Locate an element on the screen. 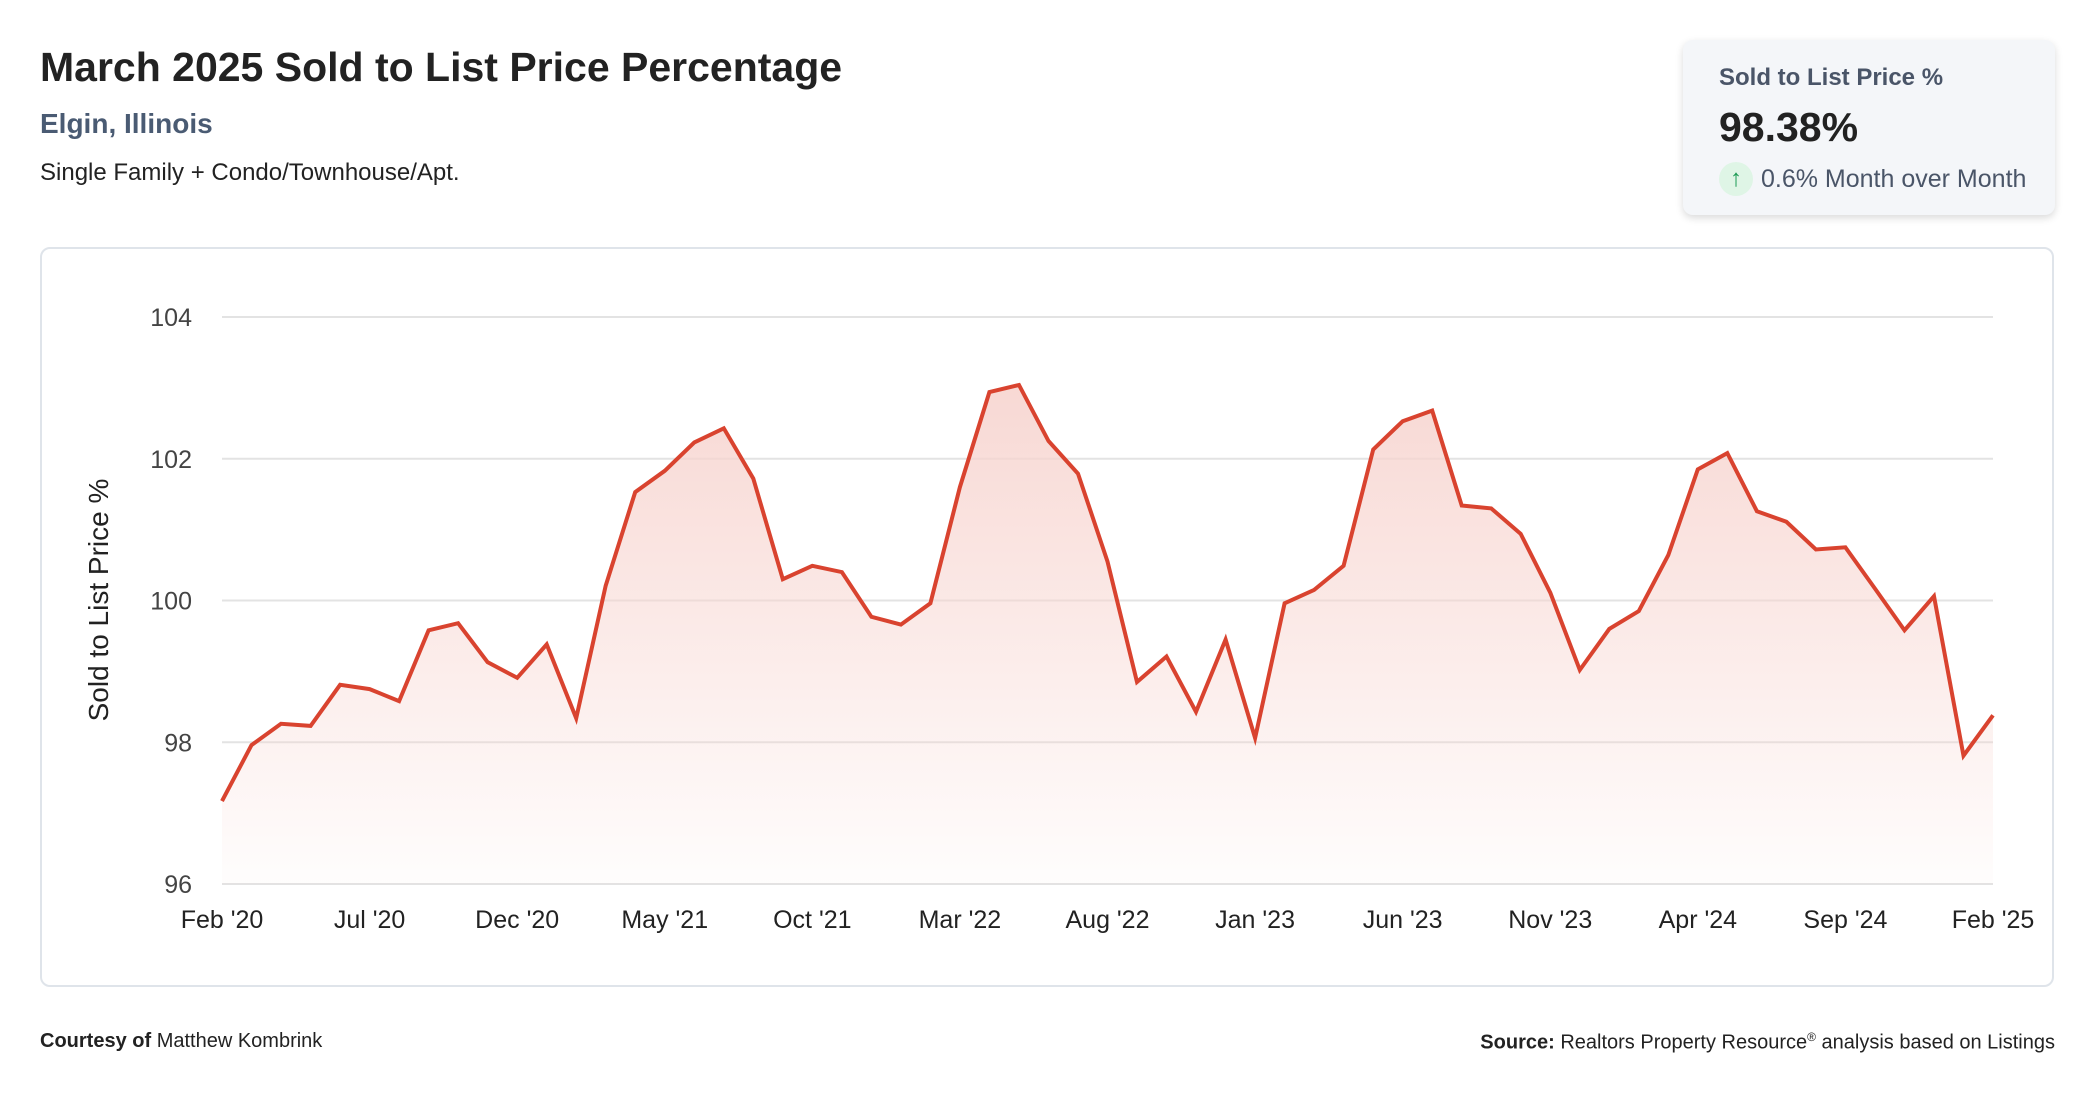 The image size is (2096, 1100). x-tick-label: Sep '24 is located at coordinates (1845, 920).